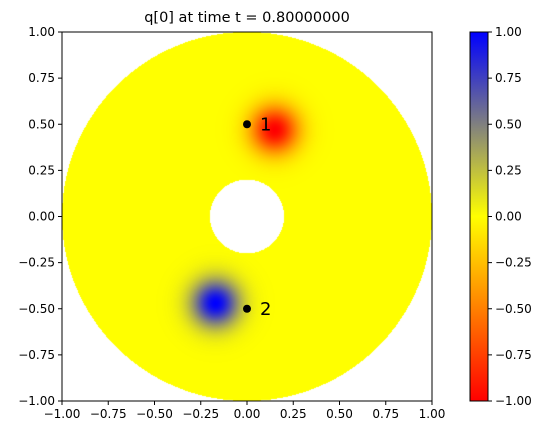  Describe the element at coordinates (508, 32) in the screenshot. I see `colorbar-tick-label: 1.00` at that location.